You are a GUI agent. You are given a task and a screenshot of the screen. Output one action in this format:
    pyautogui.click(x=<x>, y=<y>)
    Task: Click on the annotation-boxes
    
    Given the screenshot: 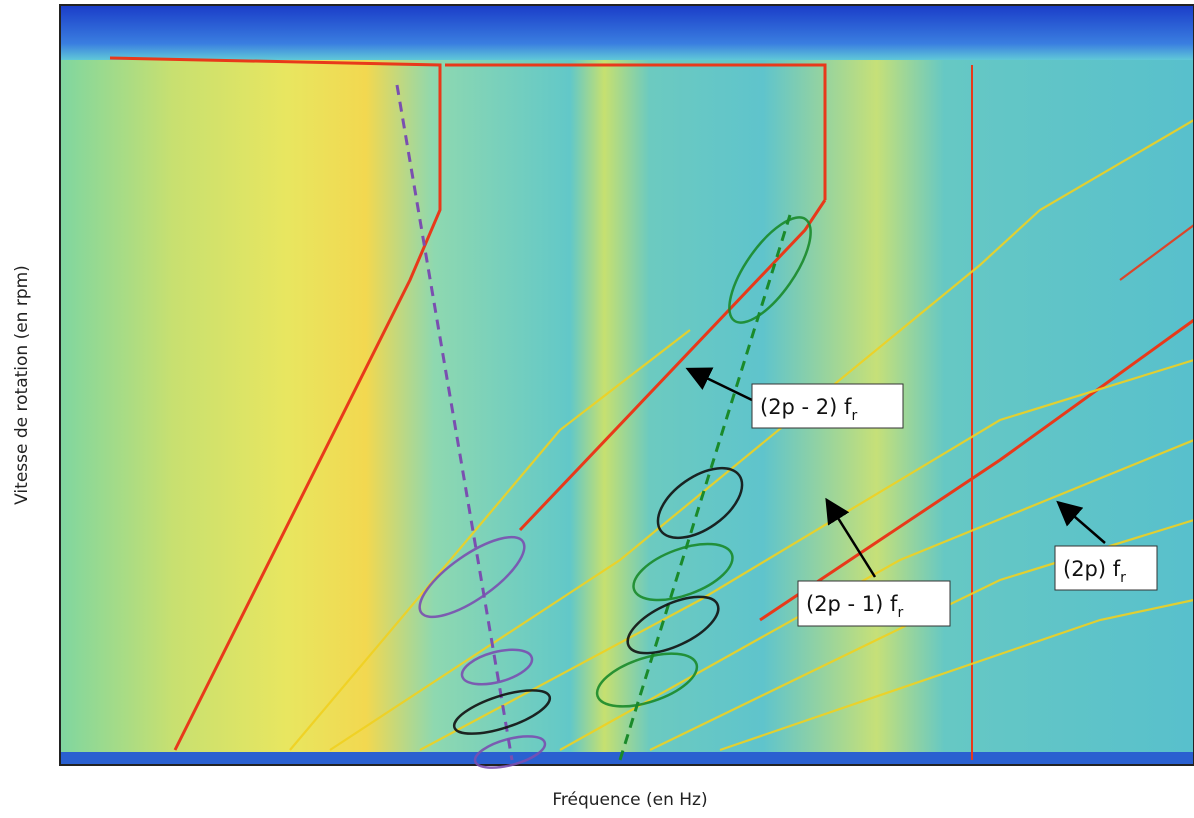 What is the action you would take?
    pyautogui.click(x=954, y=505)
    